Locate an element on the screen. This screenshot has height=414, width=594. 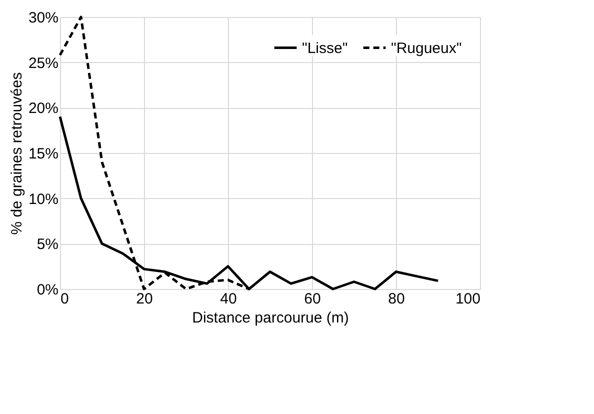
x-tick-label: 0 is located at coordinates (64, 299).